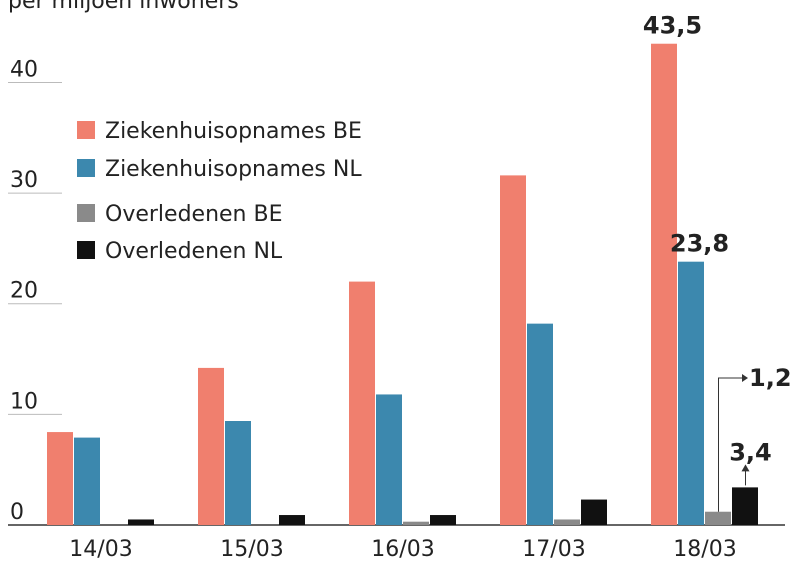 Image resolution: width=795 pixels, height=563 pixels. I want to click on value-label: 1,2, so click(770, 378).